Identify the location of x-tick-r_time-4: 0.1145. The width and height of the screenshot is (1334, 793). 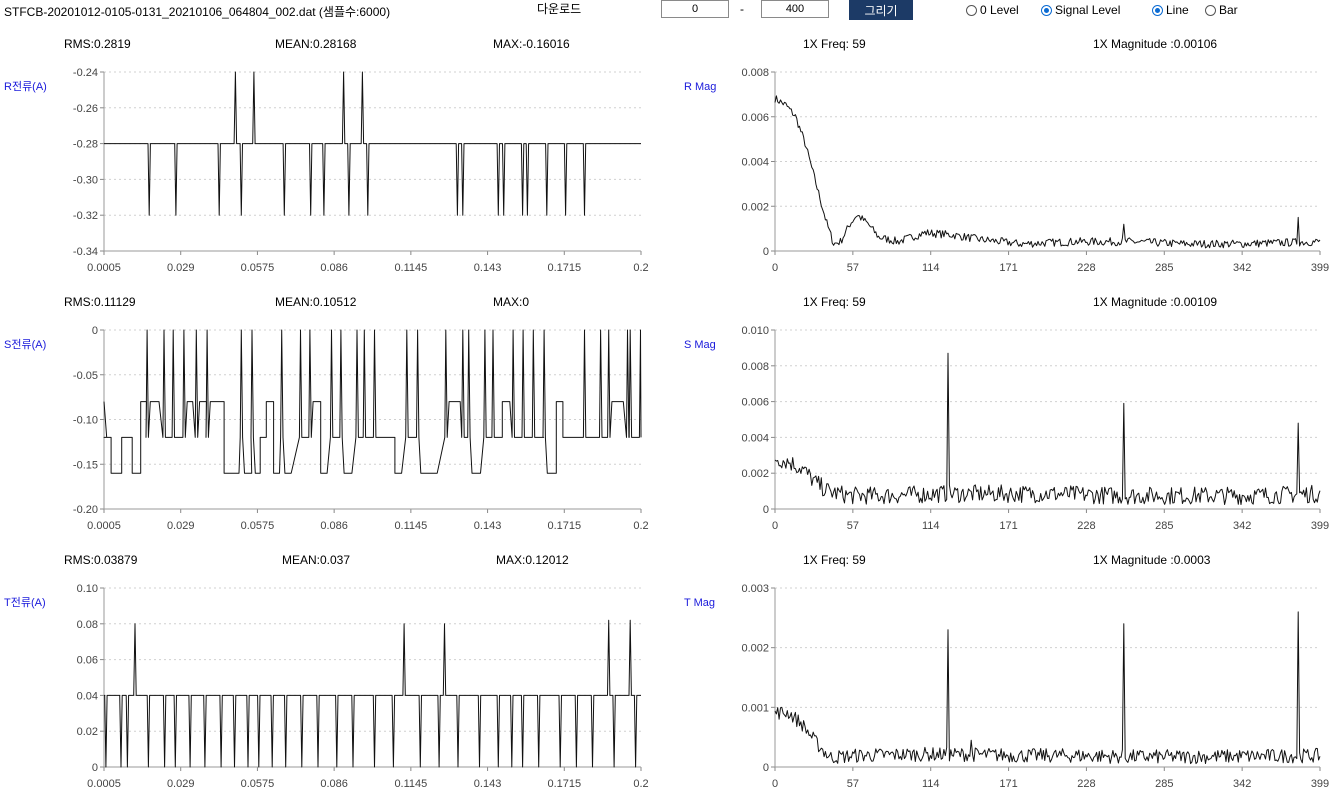
(410, 268).